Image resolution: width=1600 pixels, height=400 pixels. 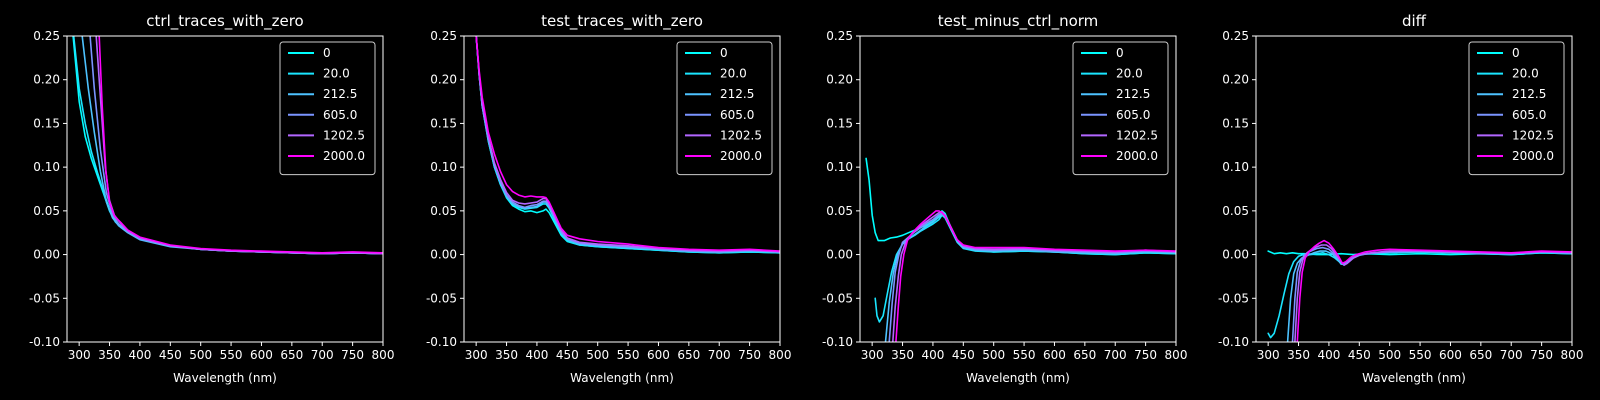 What do you see at coordinates (1018, 21) in the screenshot?
I see `chart-title: test_minus_ctrl_norm` at bounding box center [1018, 21].